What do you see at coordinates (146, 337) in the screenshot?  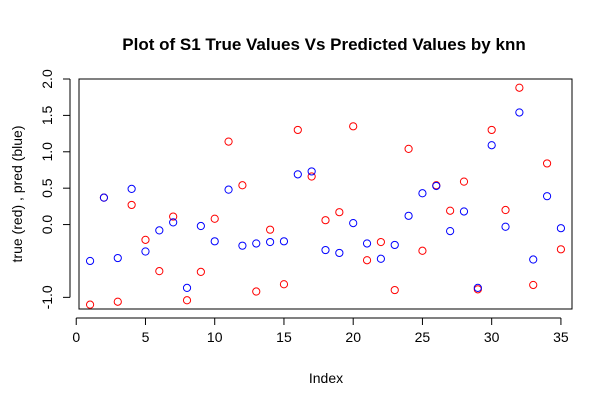 I see `x-tick-label: 5` at bounding box center [146, 337].